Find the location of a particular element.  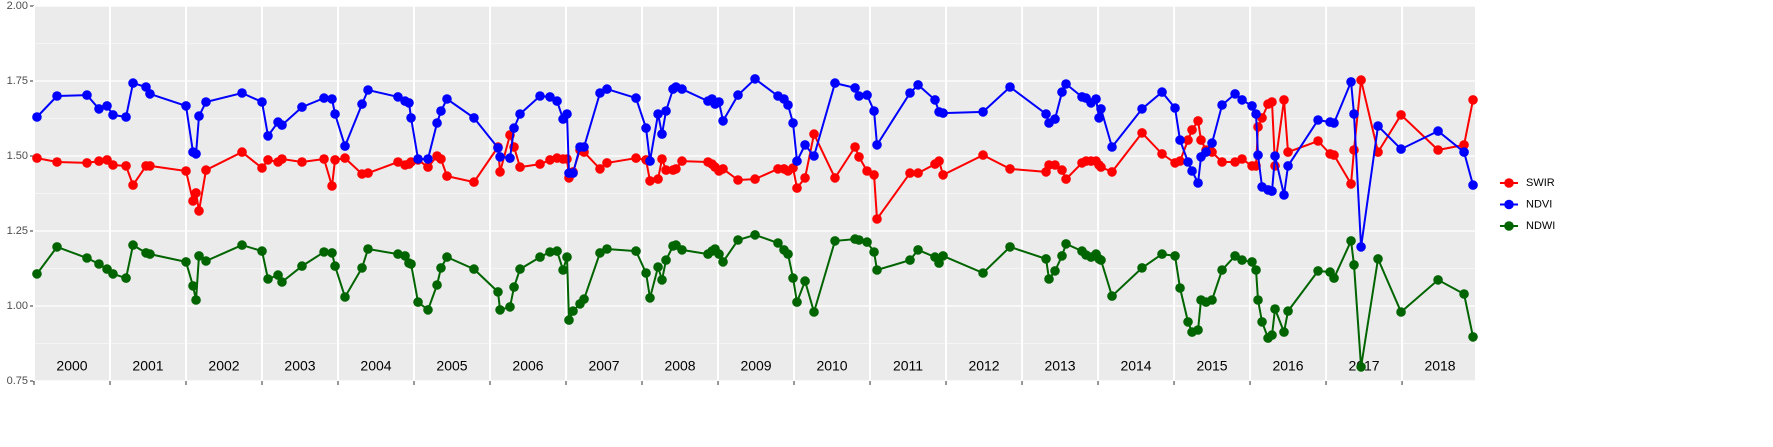

legend-label: NDWI is located at coordinates (1540, 226).